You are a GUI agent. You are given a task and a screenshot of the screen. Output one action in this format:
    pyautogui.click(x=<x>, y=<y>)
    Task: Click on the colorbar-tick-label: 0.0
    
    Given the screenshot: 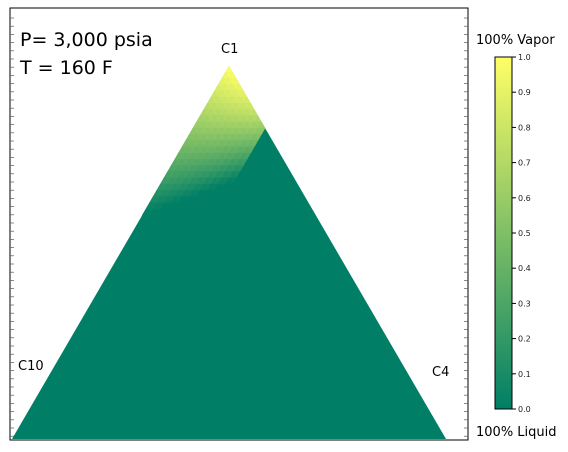 What is the action you would take?
    pyautogui.click(x=524, y=409)
    